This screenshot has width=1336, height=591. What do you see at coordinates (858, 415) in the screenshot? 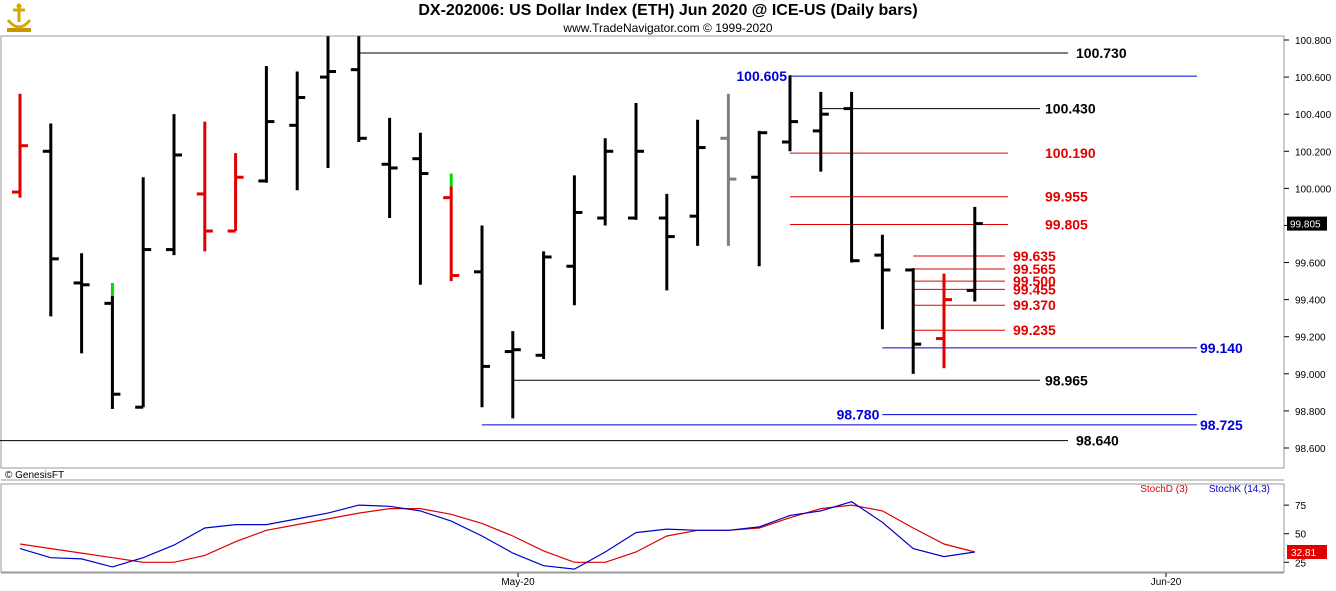
I see `level-label: 98.780` at bounding box center [858, 415].